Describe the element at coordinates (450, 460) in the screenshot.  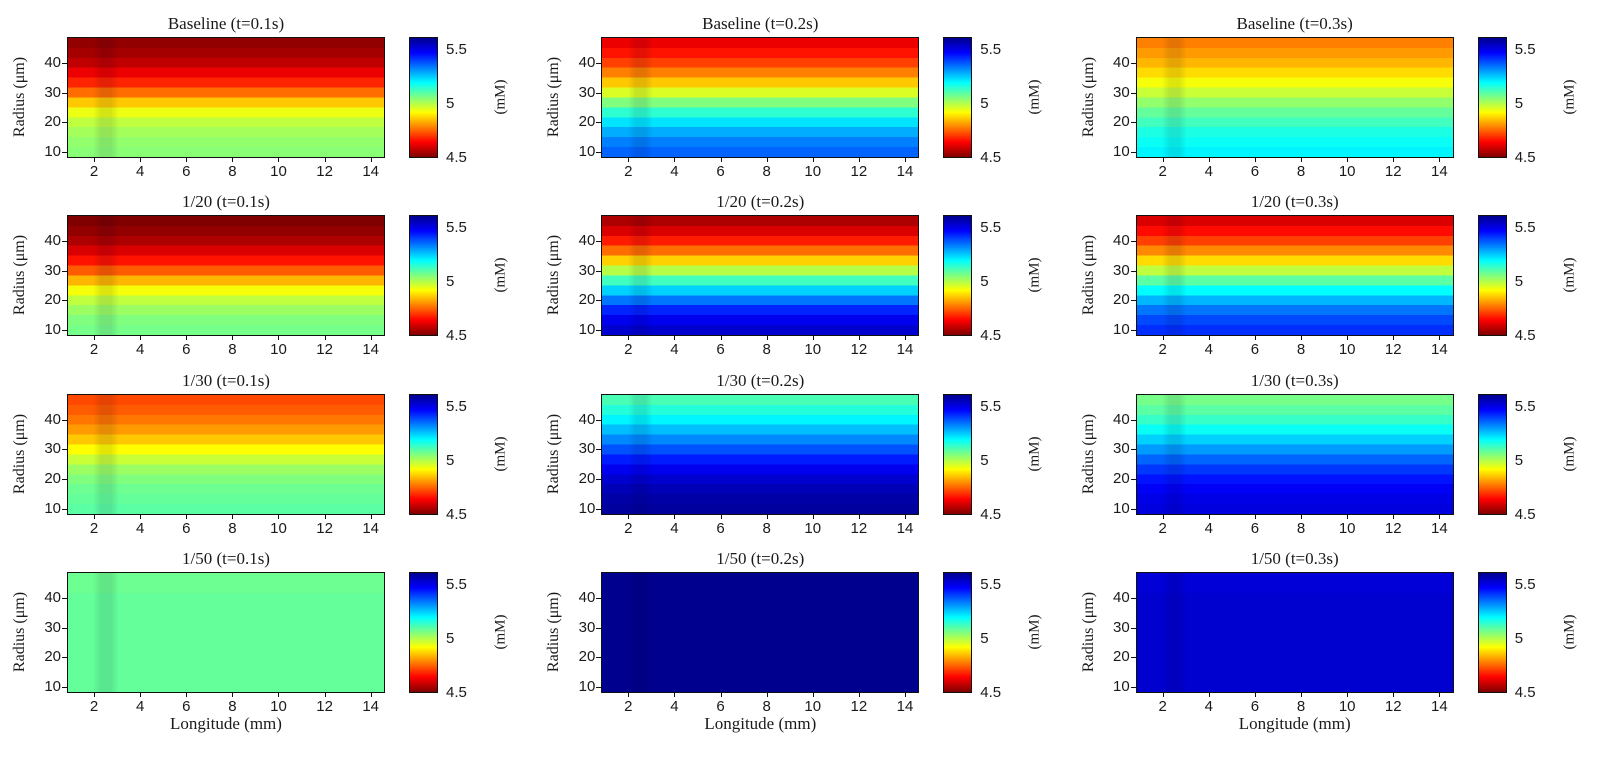
I see `colorbar-tick-label: 5` at that location.